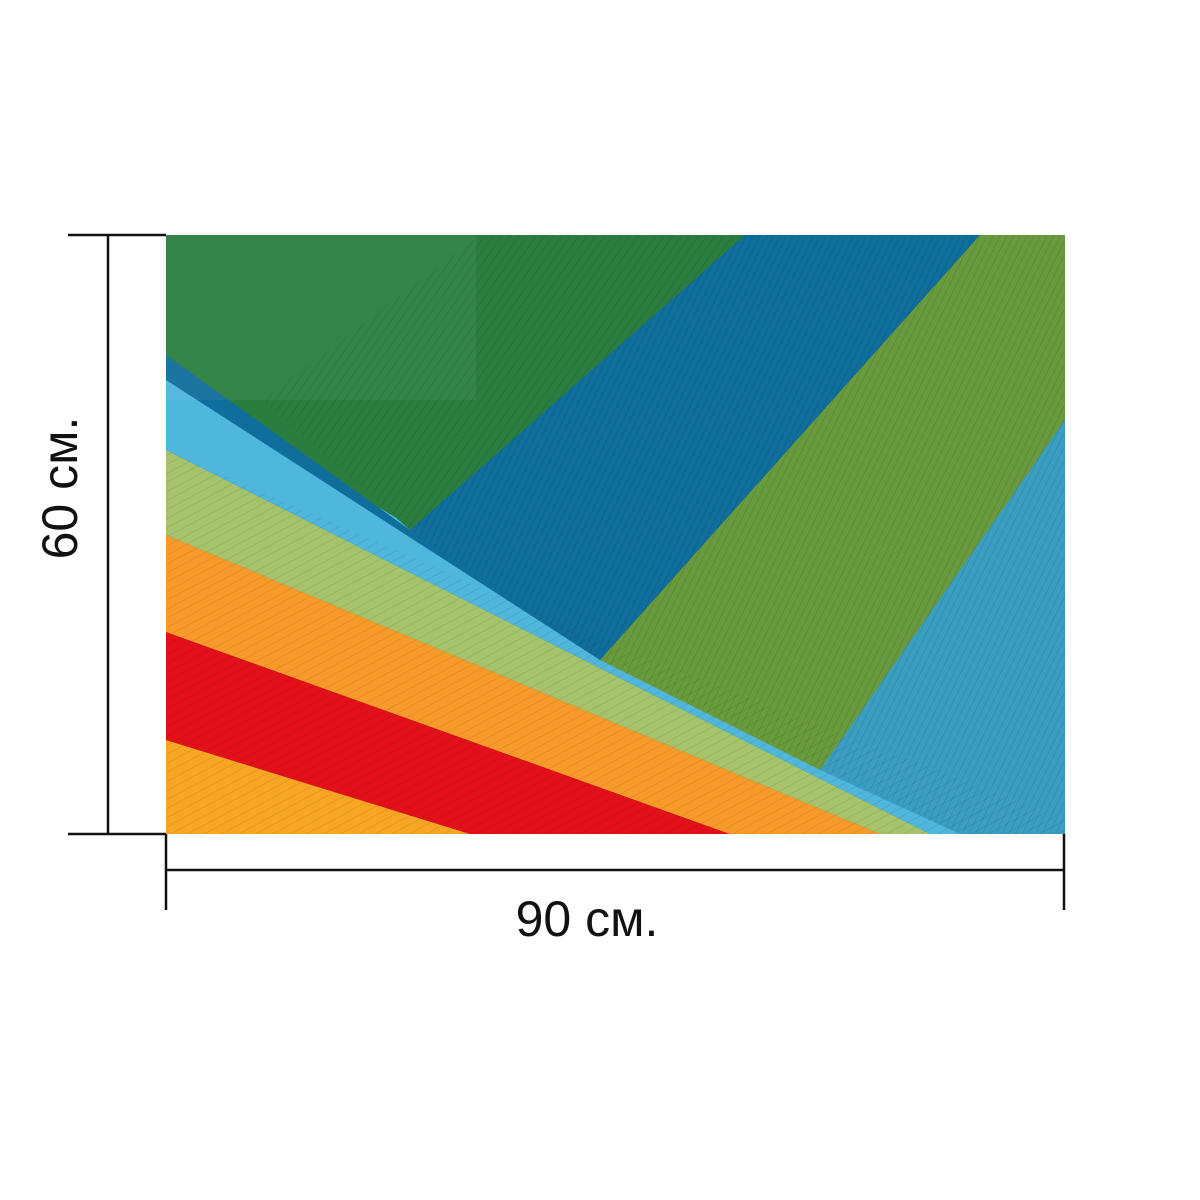 This screenshot has width=1200, height=1200. What do you see at coordinates (615, 890) in the screenshot?
I see `width-dimension: 90 см.` at bounding box center [615, 890].